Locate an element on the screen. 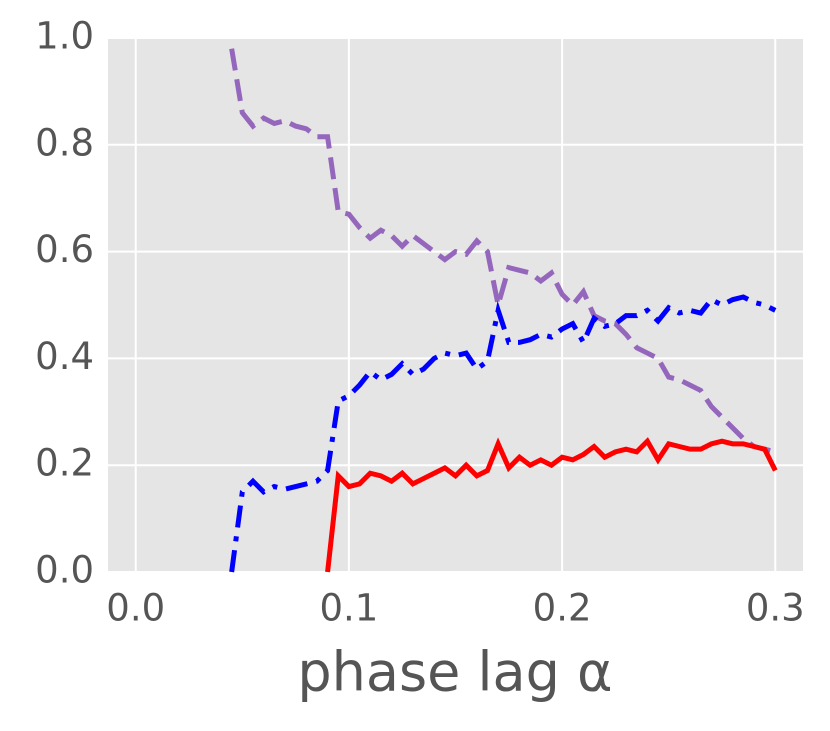 Image resolution: width=830 pixels, height=731 pixels. y-tick-label: 0.6 is located at coordinates (64, 249).